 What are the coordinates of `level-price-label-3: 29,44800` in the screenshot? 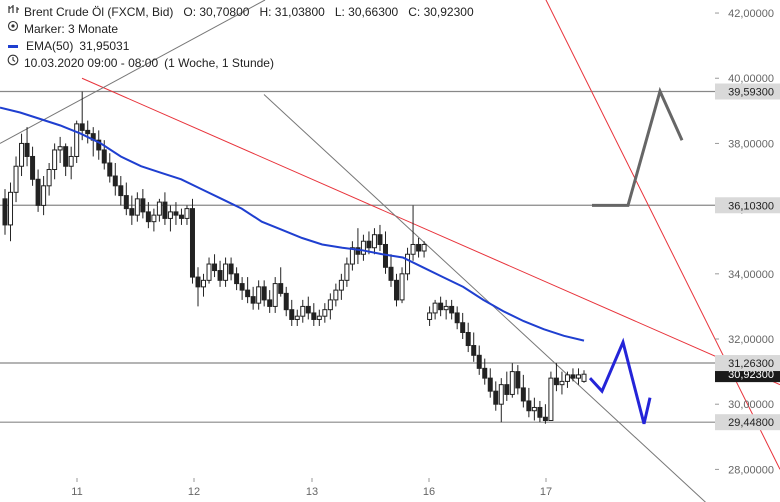 It's located at (747, 422).